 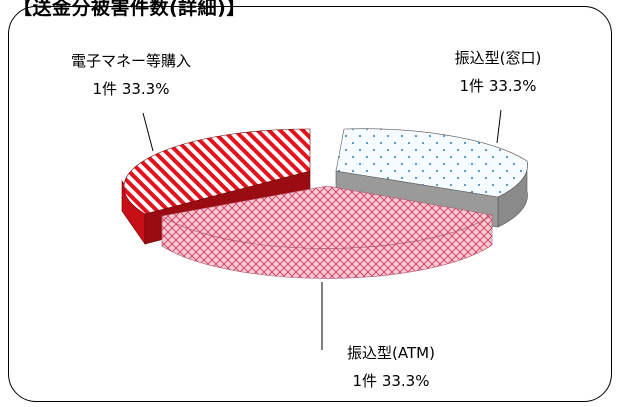 I want to click on data-label-atm-category: 振込型(ATM), so click(x=391, y=353).